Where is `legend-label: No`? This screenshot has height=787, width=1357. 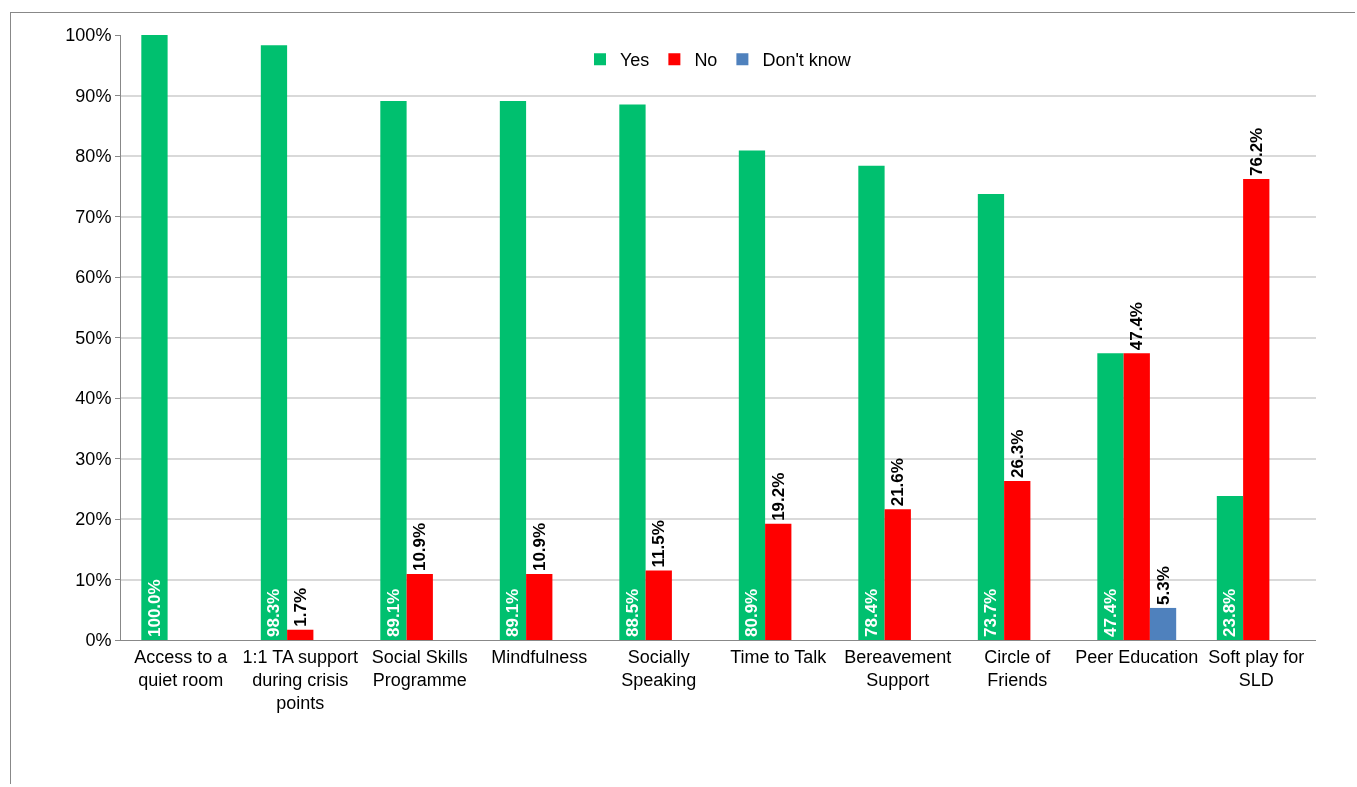 legend-label: No is located at coordinates (706, 60).